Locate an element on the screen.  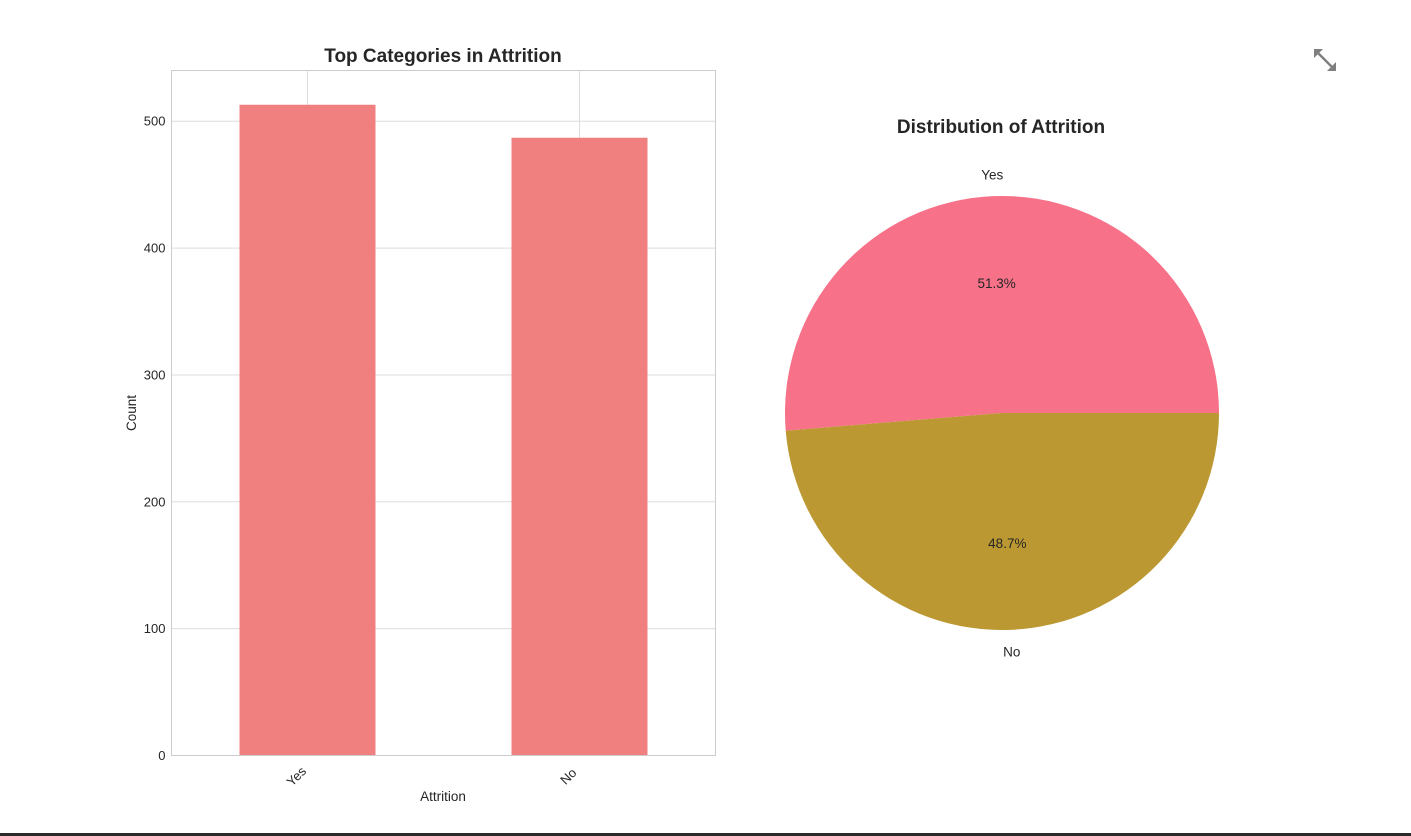
bar-chart-y-tick-label: 400 is located at coordinates (155, 248).